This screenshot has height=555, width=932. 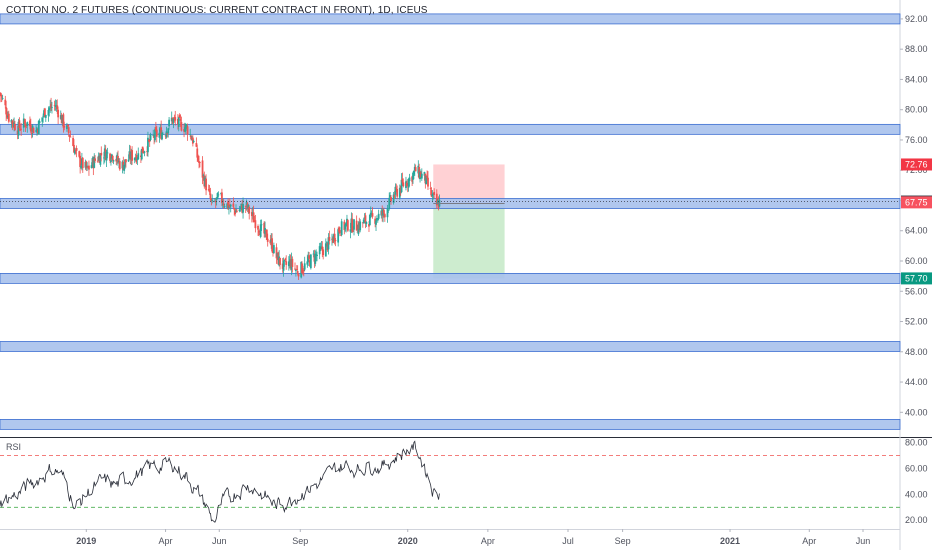 I want to click on price-tick-label-11: 48.00, so click(x=916, y=352).